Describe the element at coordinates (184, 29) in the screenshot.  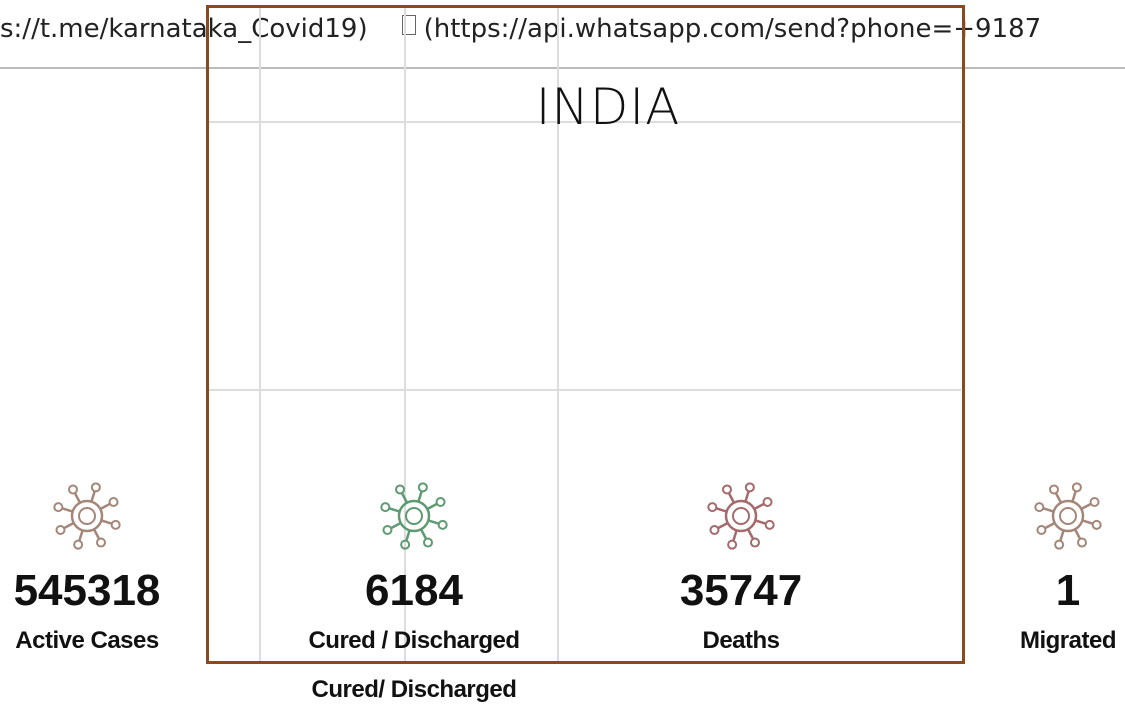
I see `telegram-link: s://t.me/karnataka_Covid19)` at that location.